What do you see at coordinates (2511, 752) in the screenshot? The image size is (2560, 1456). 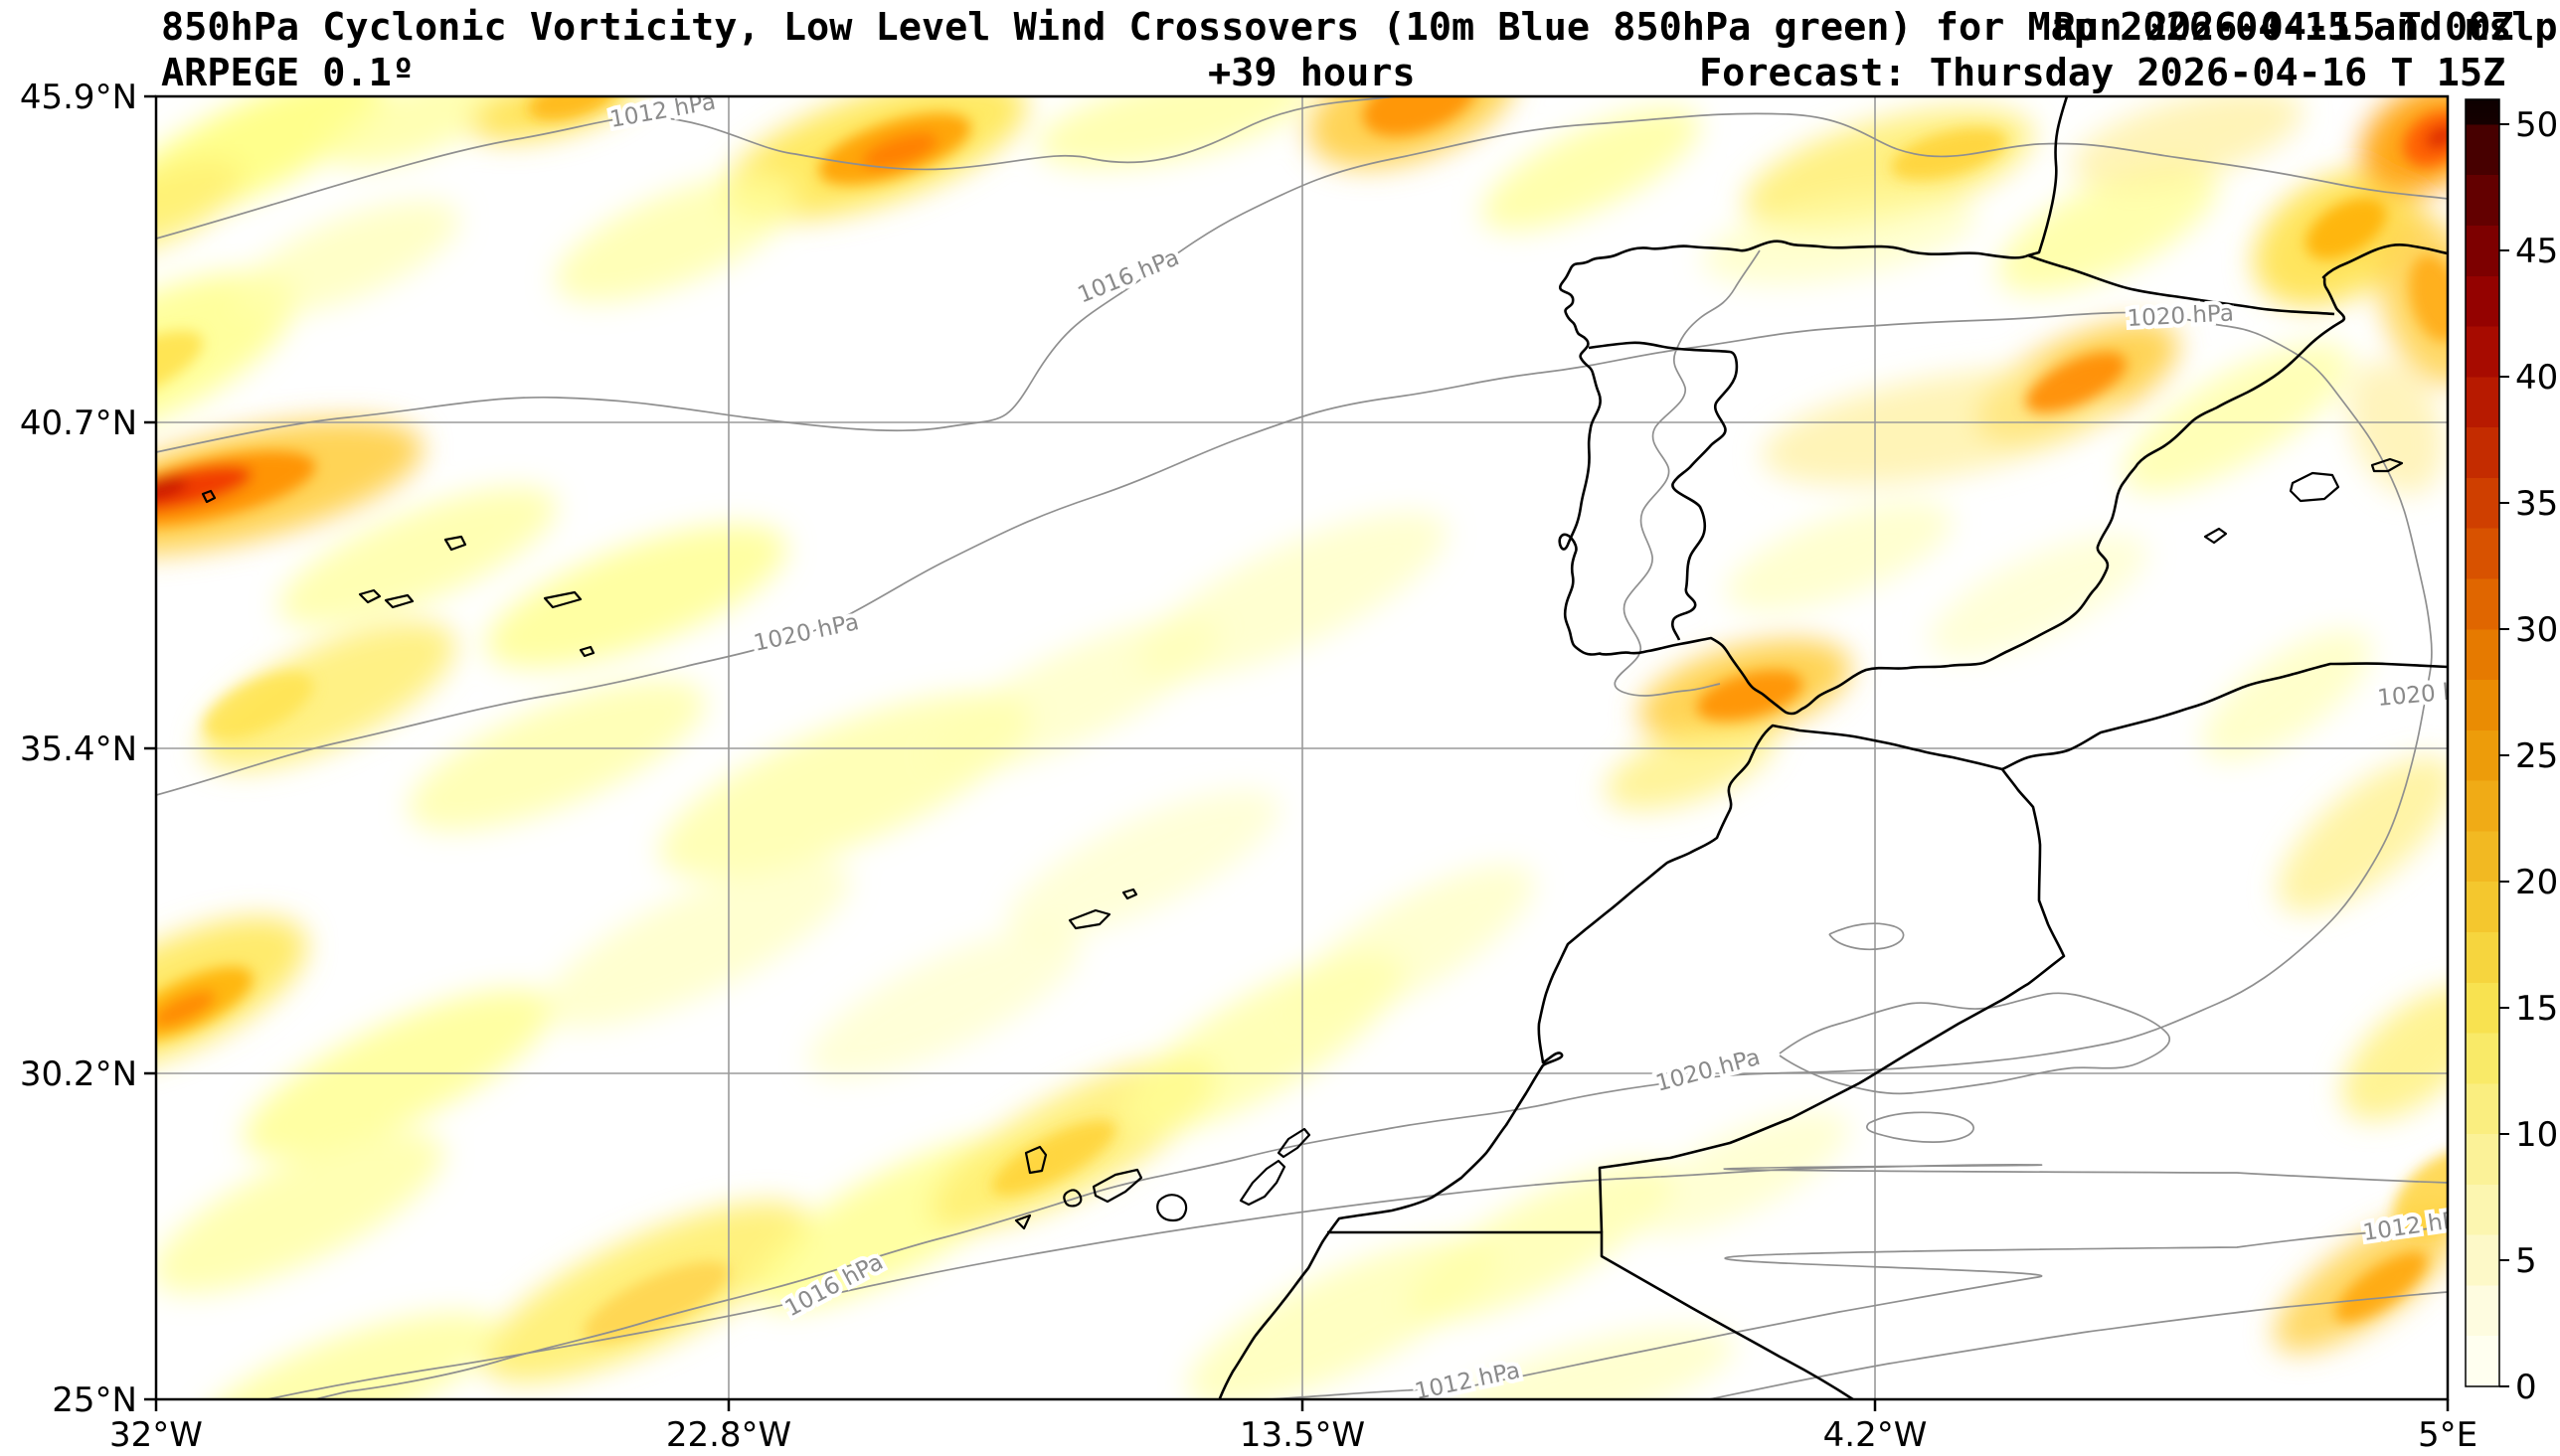 I see `colorbar: 50 45 40 35 30 25 20 15 10 5 0` at bounding box center [2511, 752].